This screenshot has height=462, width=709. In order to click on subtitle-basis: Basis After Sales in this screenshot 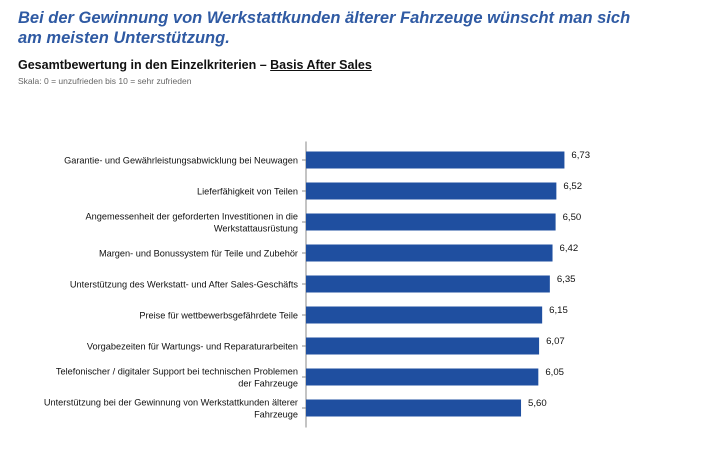, I will do `click(321, 65)`.